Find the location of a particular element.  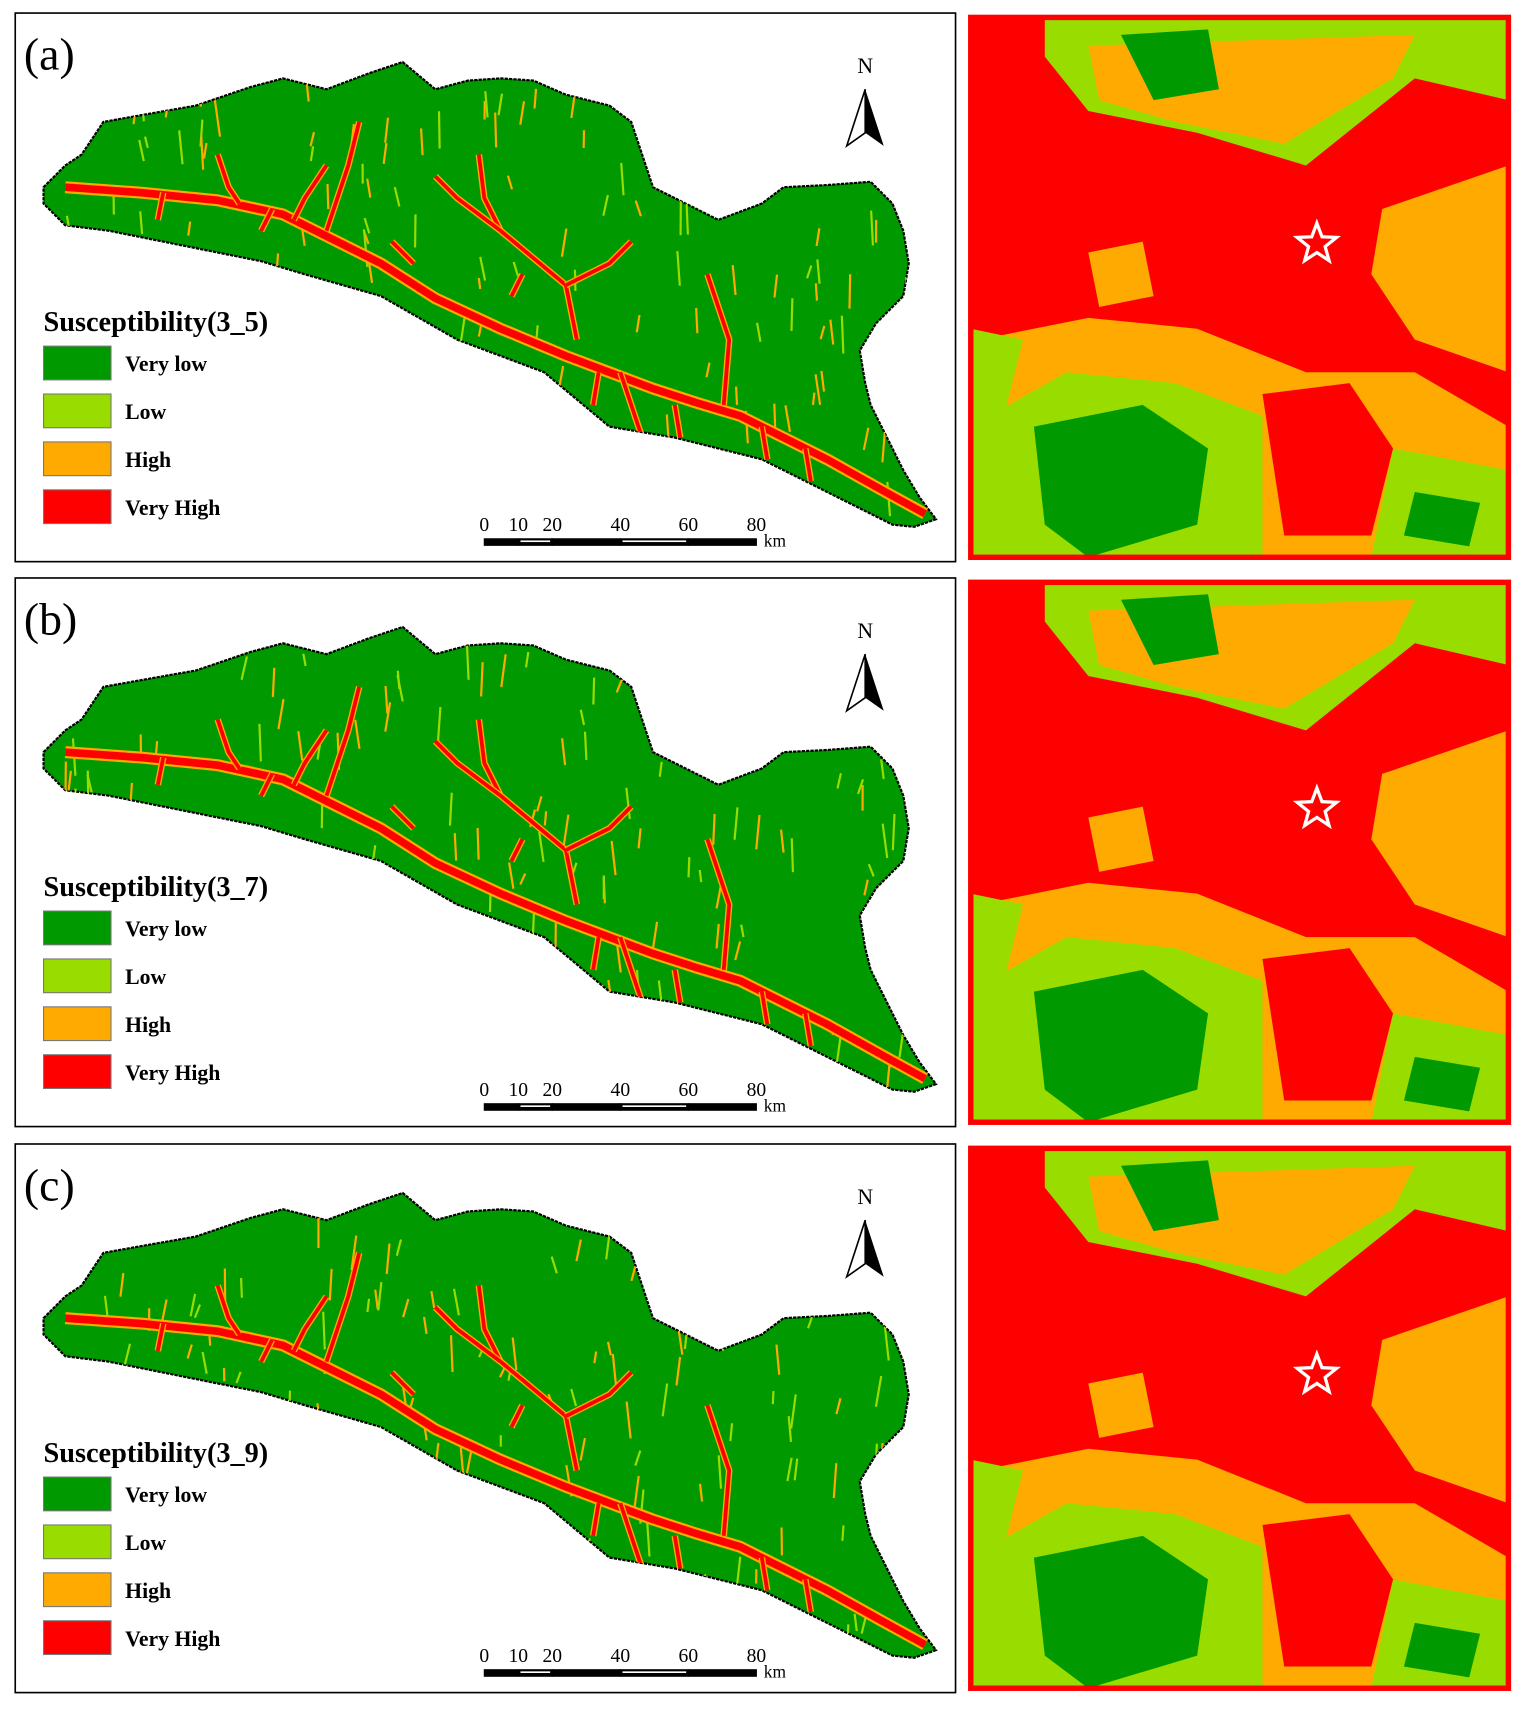

legend-label: Very High is located at coordinates (172, 508).